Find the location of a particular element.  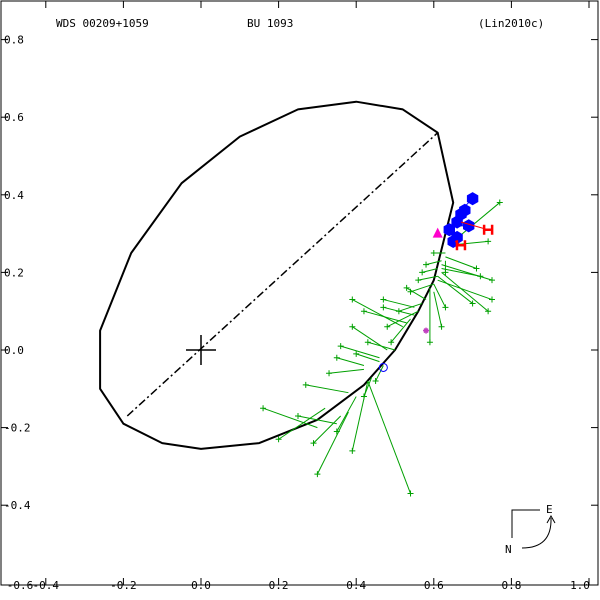

x-tick-label: 0.0 is located at coordinates (201, 585).